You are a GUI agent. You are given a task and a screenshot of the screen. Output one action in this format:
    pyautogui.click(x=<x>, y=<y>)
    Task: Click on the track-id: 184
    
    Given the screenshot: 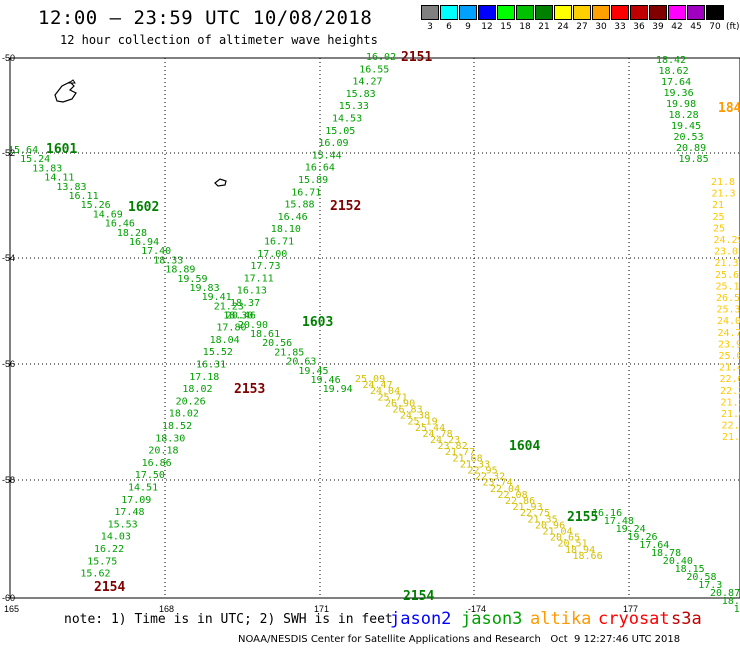 What is the action you would take?
    pyautogui.click(x=729, y=108)
    